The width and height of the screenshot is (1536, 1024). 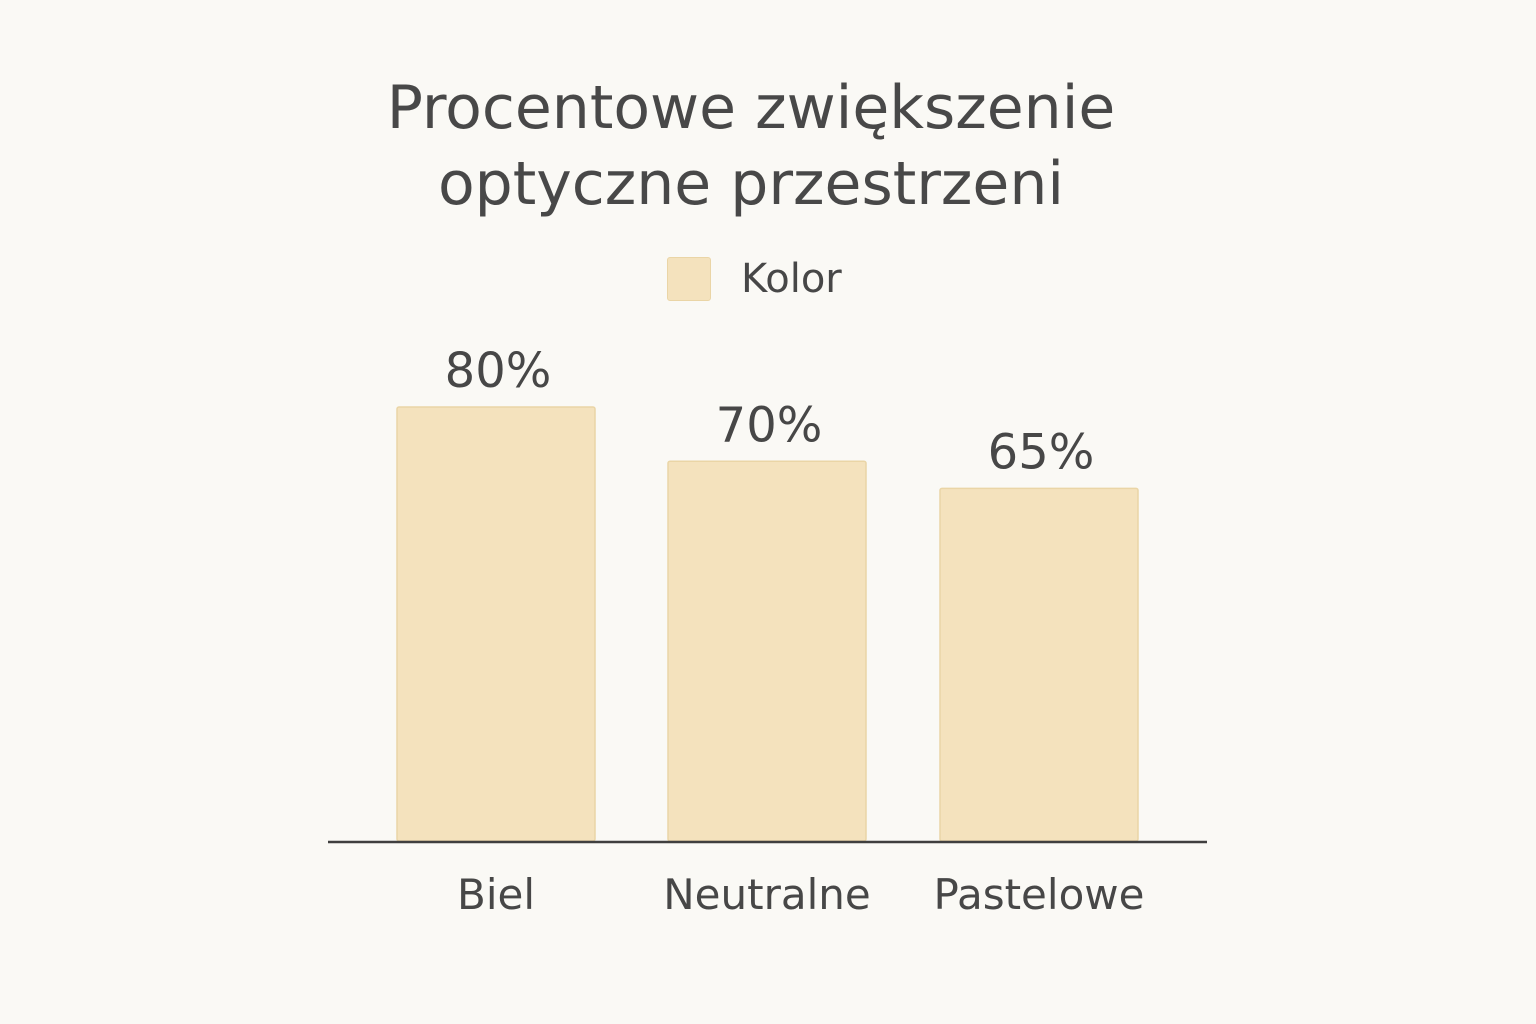 What do you see at coordinates (496, 894) in the screenshot?
I see `category-label-biel: Biel` at bounding box center [496, 894].